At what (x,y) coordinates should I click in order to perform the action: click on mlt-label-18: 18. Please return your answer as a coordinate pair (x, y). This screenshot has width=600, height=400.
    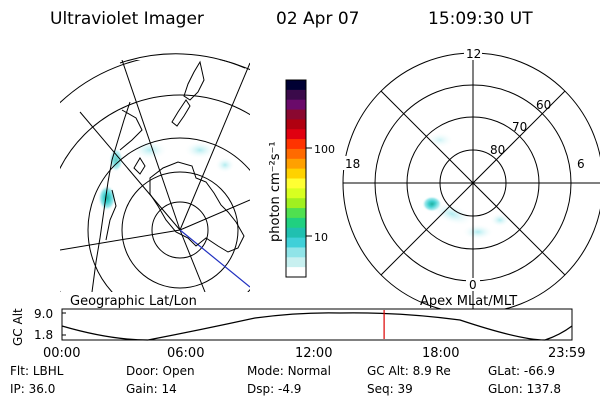
    Looking at the image, I should click on (352, 164).